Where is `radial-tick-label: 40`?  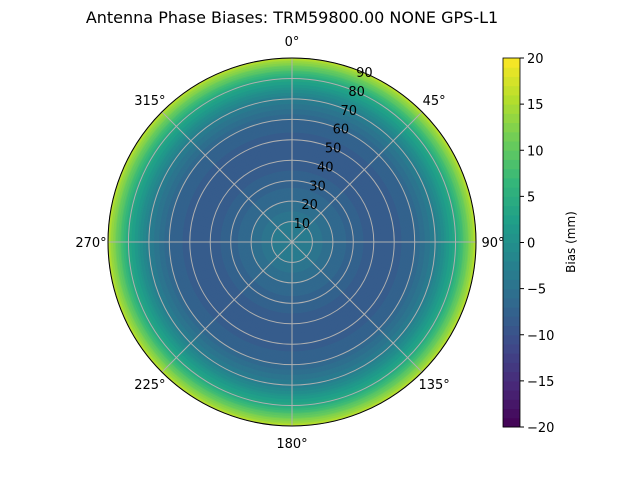
radial-tick-label: 40 is located at coordinates (325, 167).